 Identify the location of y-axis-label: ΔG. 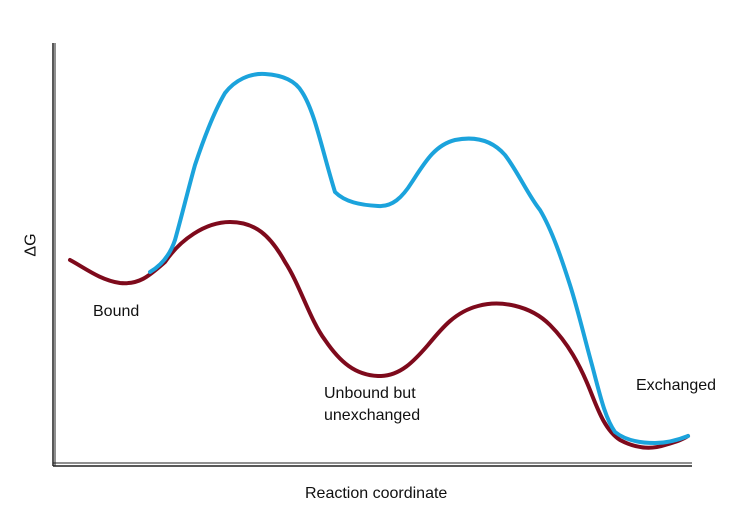
(31, 245).